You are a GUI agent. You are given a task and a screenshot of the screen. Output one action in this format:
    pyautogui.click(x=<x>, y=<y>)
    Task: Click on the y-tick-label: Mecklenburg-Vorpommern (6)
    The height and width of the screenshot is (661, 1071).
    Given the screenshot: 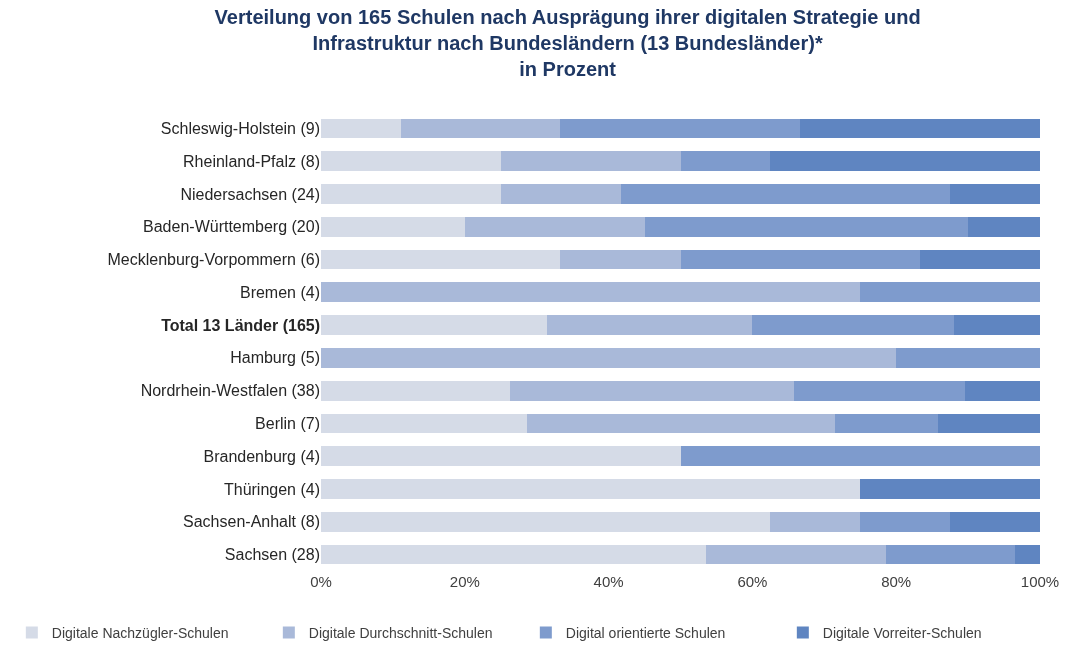 What is the action you would take?
    pyautogui.click(x=213, y=260)
    